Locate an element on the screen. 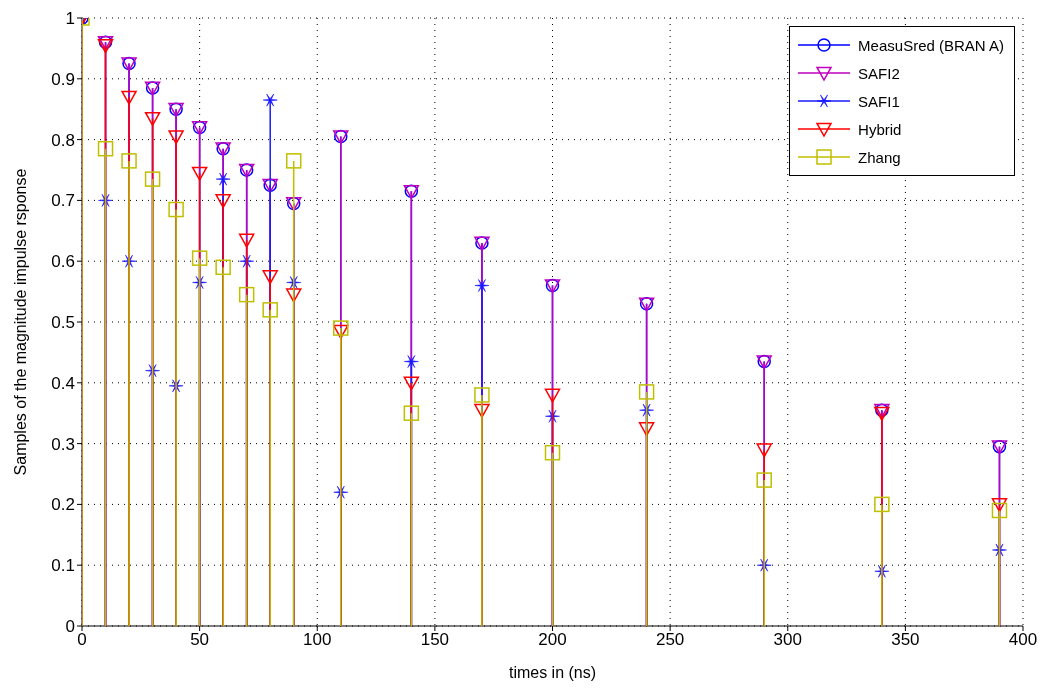 The width and height of the screenshot is (1044, 692). x-tick-label: 150 is located at coordinates (435, 640).